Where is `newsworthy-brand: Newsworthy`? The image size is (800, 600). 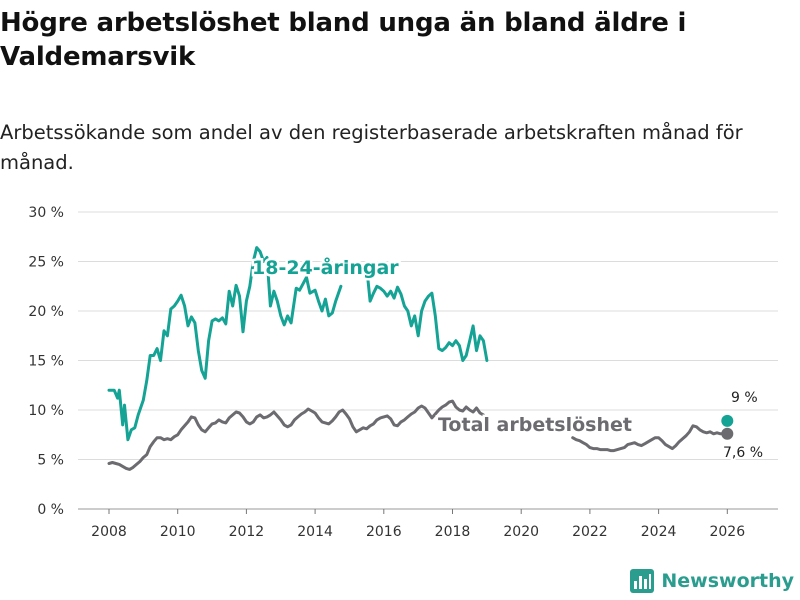
newsworthy-brand: Newsworthy is located at coordinates (711, 581).